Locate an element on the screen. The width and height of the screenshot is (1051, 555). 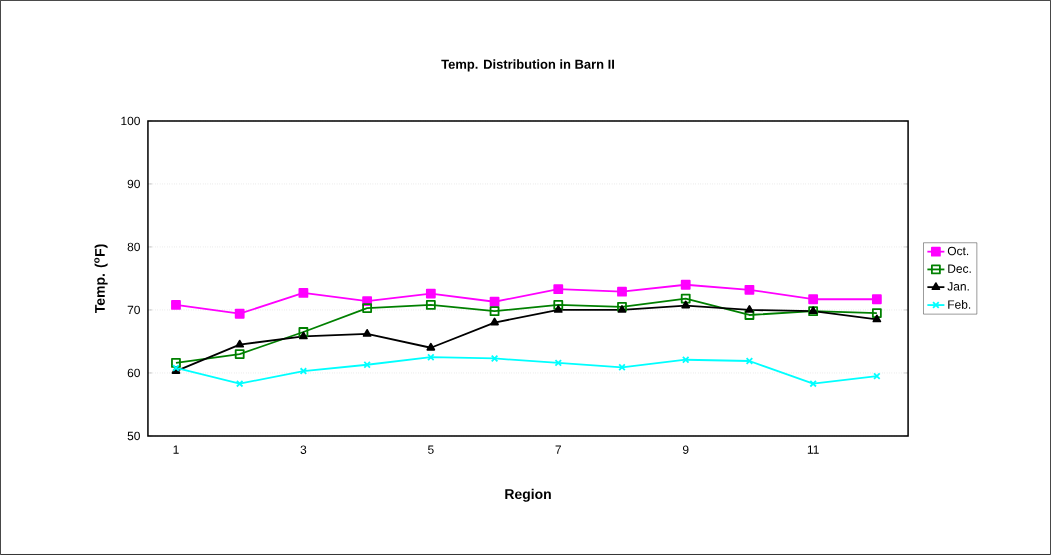
x-tick-label: 9 is located at coordinates (685, 449).